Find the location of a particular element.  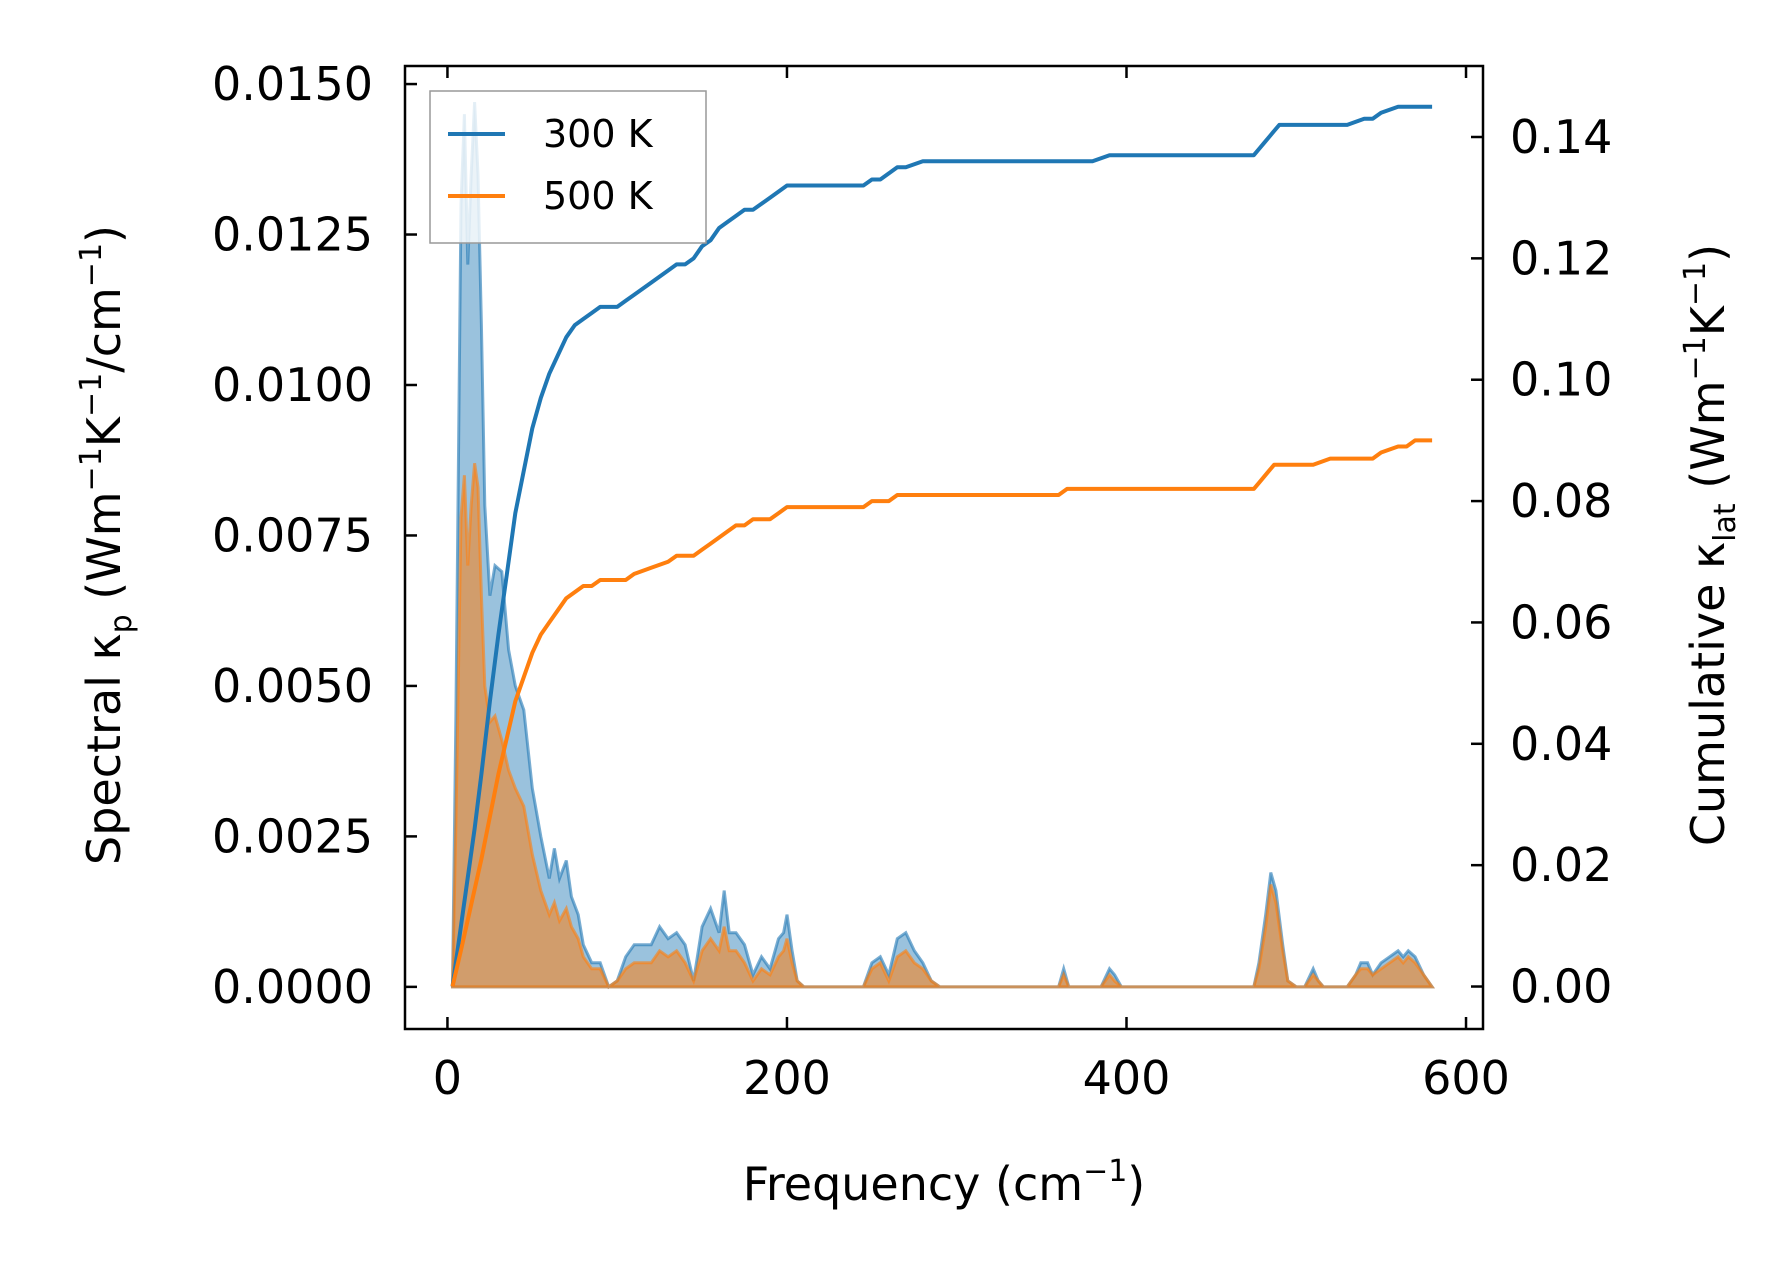

x-axis-title: Frequency (cm−1) is located at coordinates (944, 1182).